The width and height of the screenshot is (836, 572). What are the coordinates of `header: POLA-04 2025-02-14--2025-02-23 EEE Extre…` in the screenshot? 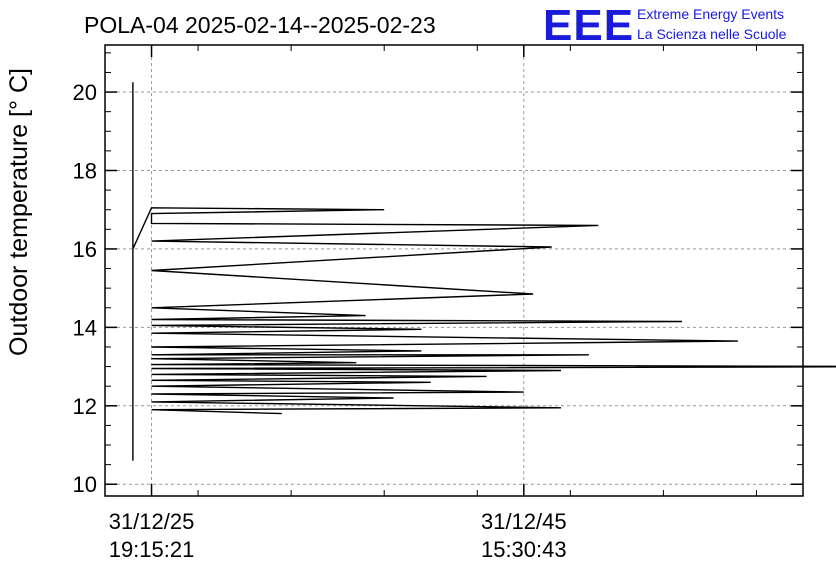 It's located at (435, 25).